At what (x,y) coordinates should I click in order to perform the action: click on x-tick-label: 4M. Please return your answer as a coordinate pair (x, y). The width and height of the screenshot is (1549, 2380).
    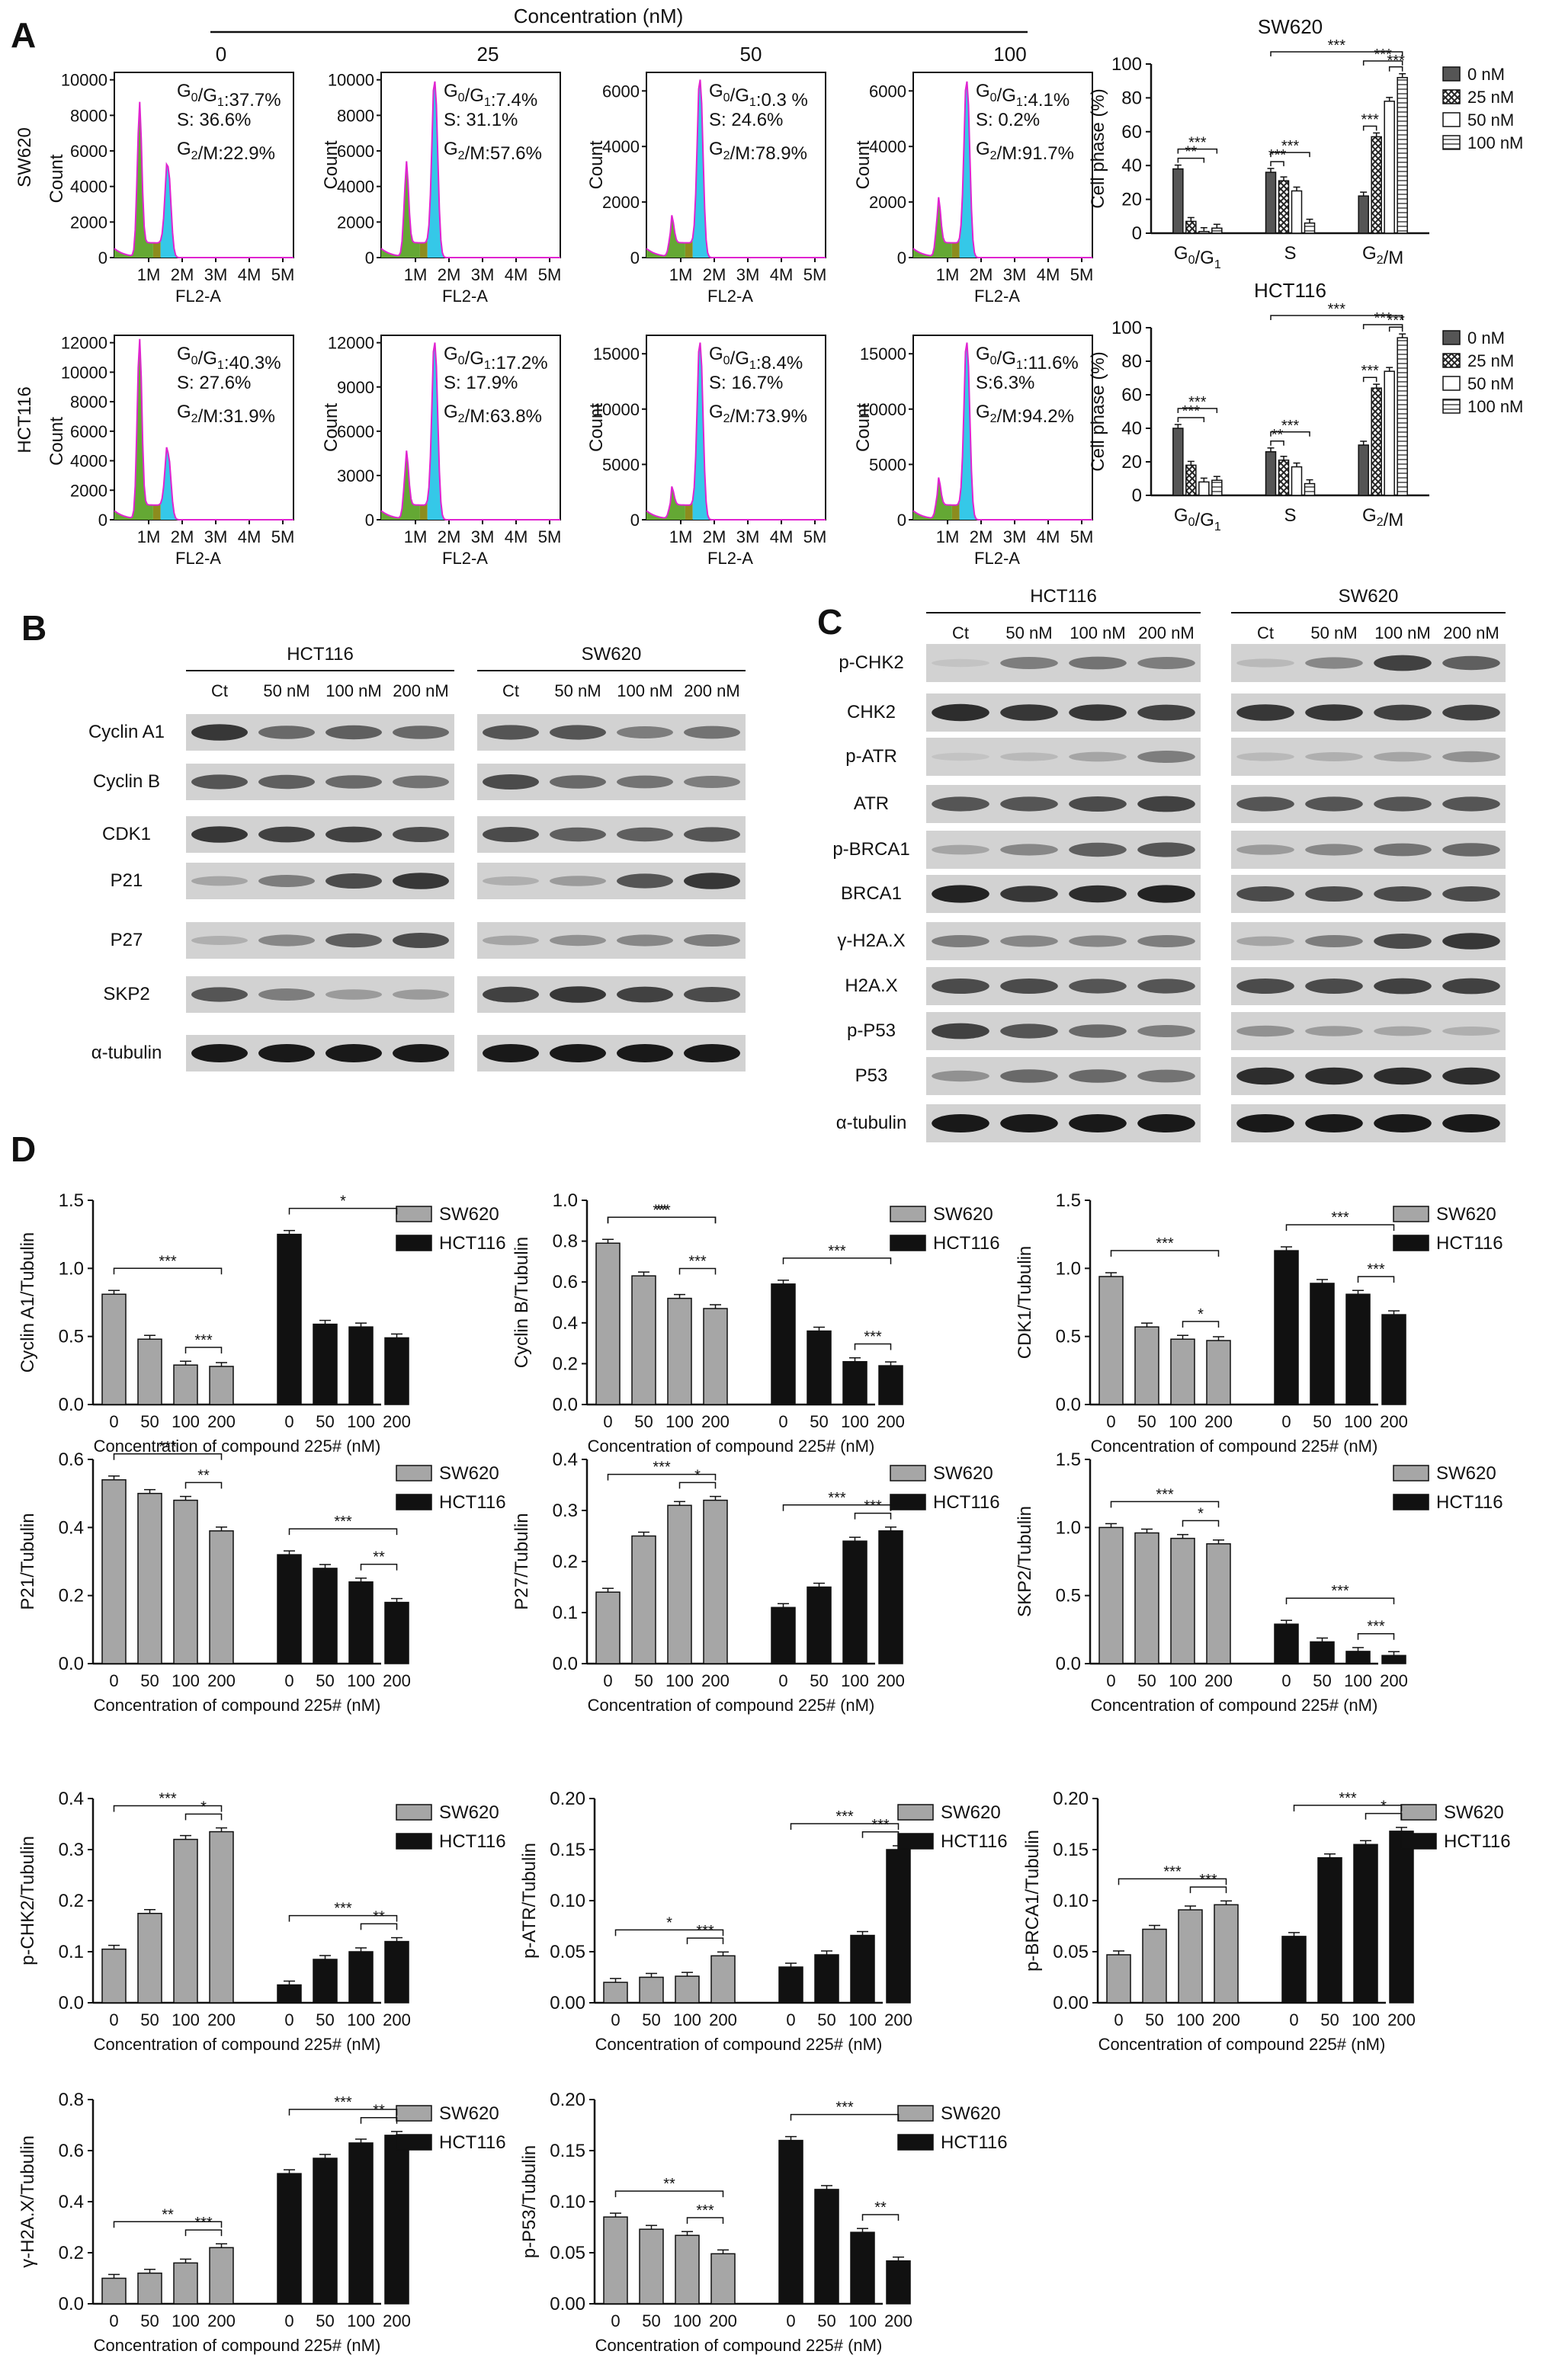
    Looking at the image, I should click on (1048, 536).